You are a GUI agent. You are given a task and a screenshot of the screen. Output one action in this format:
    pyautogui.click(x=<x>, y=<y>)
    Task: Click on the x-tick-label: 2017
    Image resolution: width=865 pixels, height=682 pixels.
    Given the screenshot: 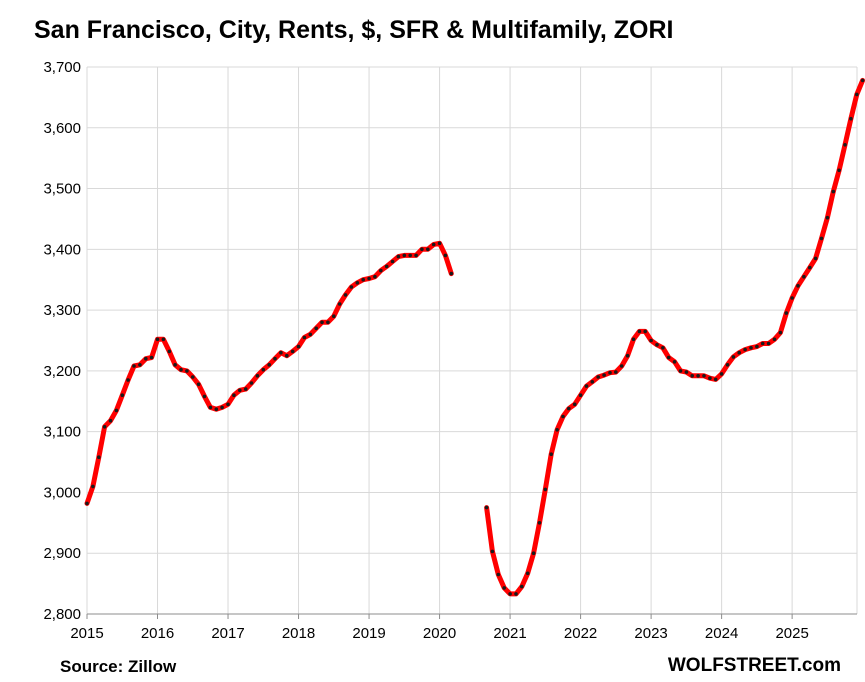 What is the action you would take?
    pyautogui.click(x=227, y=633)
    